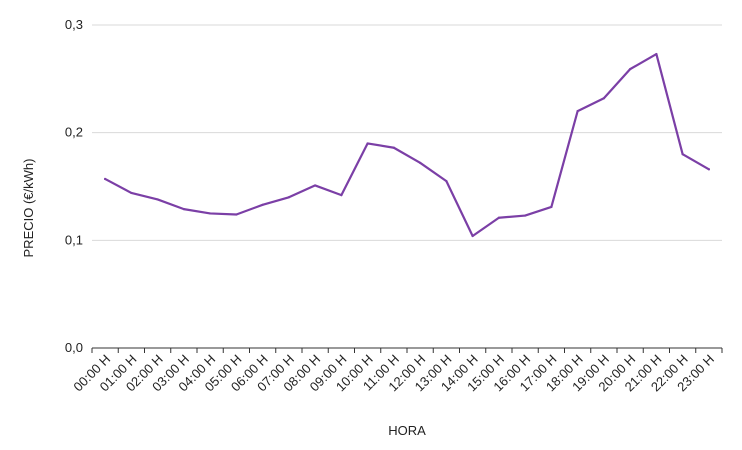  Describe the element at coordinates (74, 132) in the screenshot. I see `y-tick-label: 0,2` at that location.